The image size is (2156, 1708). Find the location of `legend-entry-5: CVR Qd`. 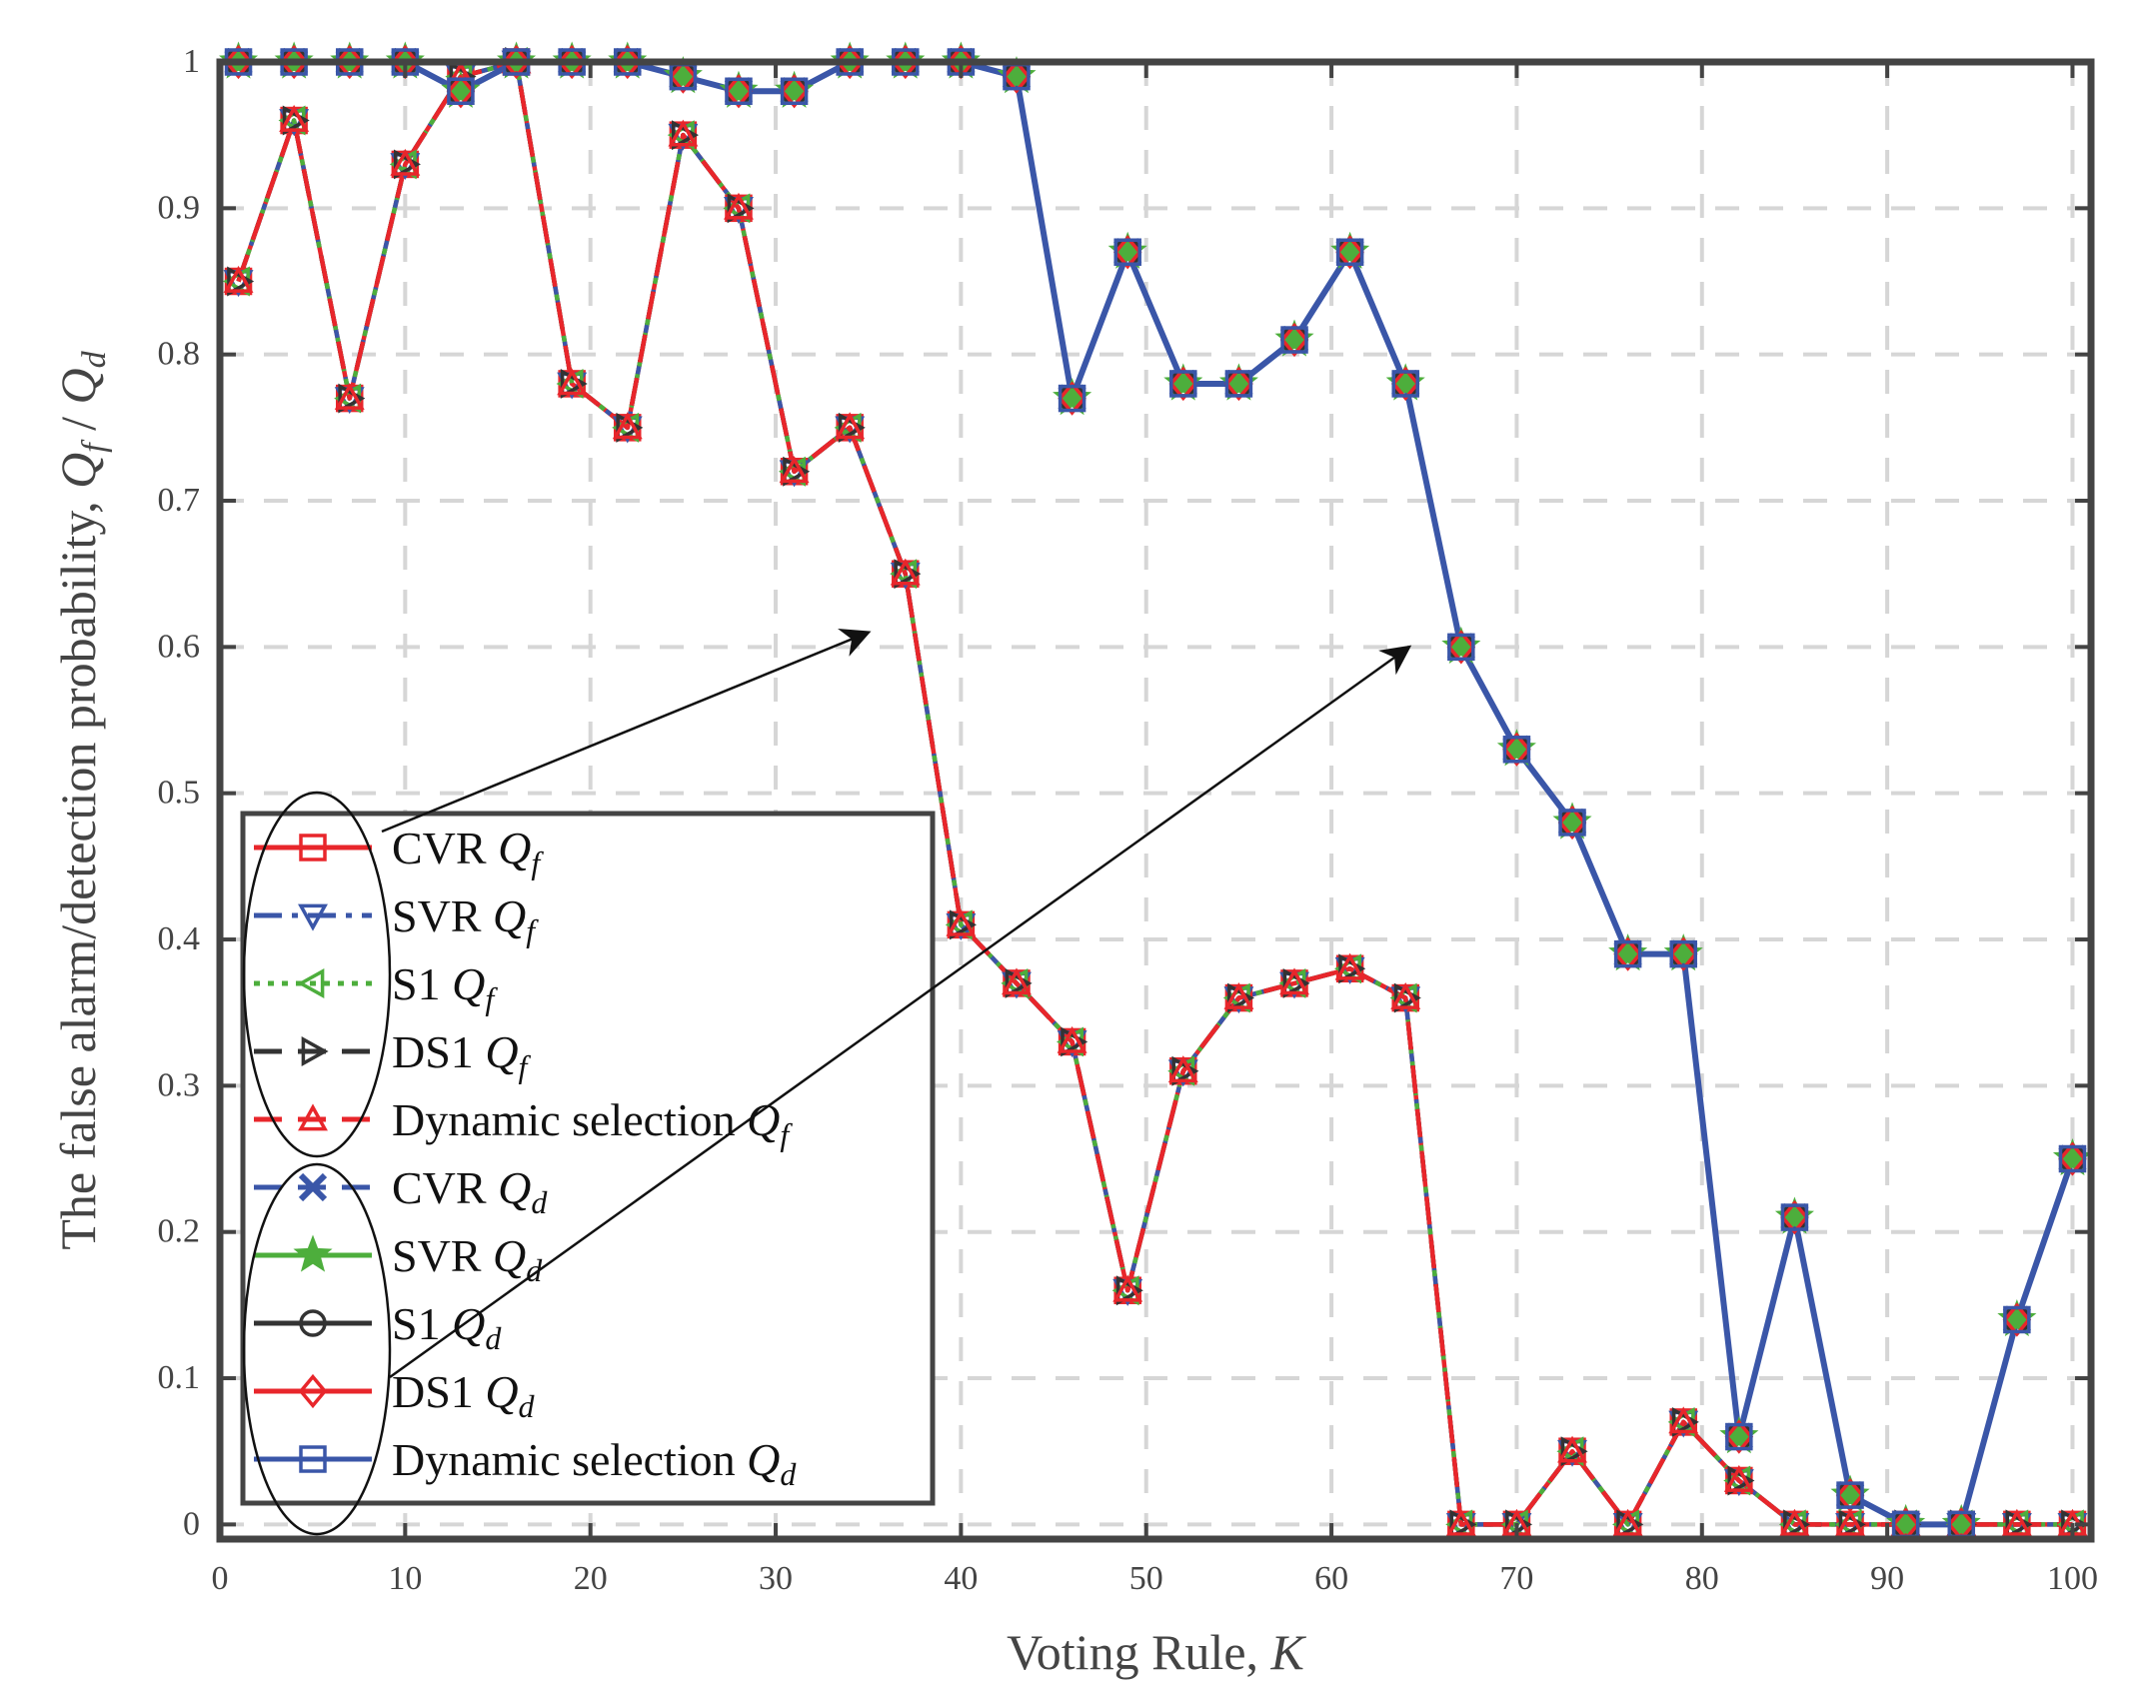

legend-entry-5: CVR Qd is located at coordinates (401, 1191).